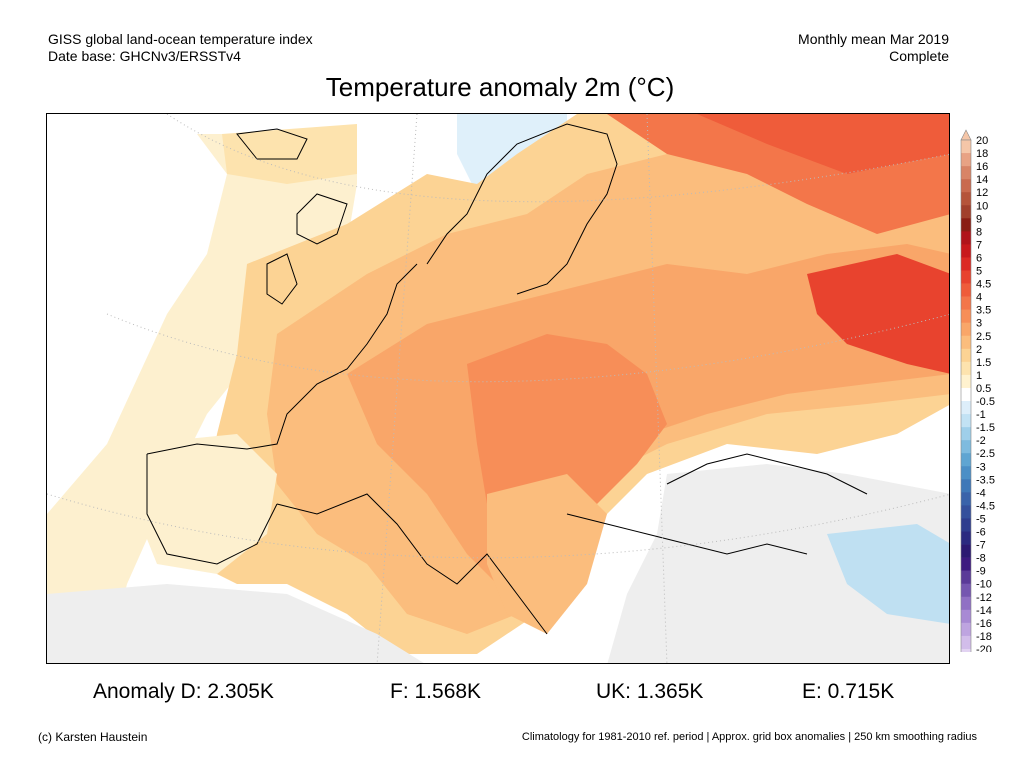  What do you see at coordinates (966, 135) in the screenshot?
I see `legend-arrow-top` at bounding box center [966, 135].